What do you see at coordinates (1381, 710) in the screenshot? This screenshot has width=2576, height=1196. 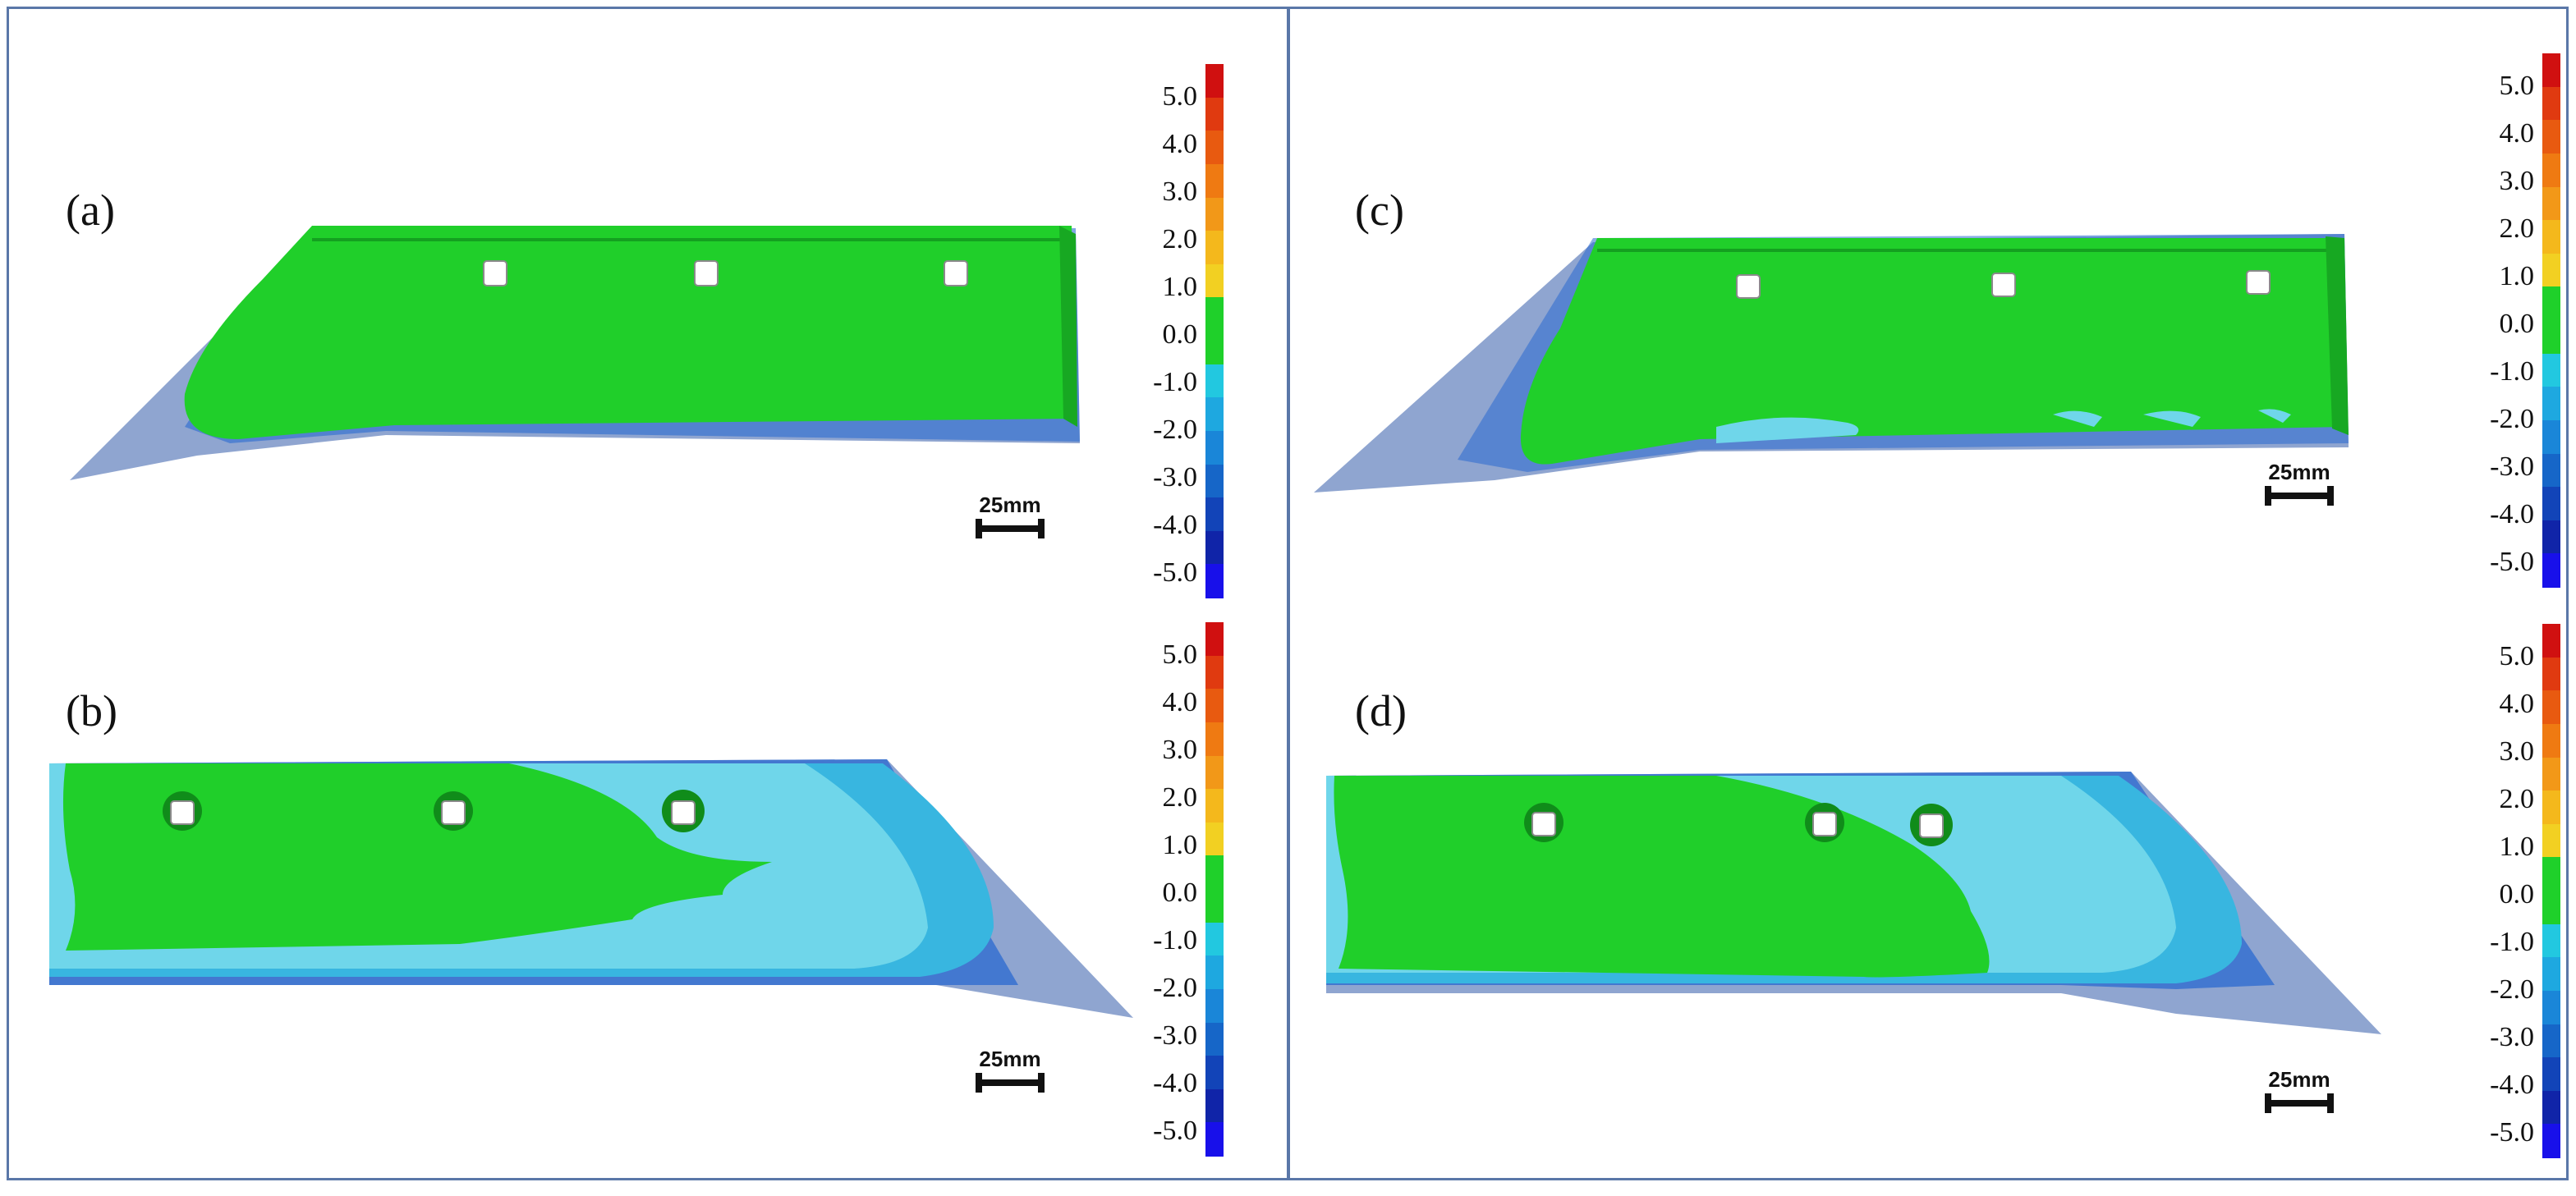 I see `panel-d-label: (d)` at bounding box center [1381, 710].